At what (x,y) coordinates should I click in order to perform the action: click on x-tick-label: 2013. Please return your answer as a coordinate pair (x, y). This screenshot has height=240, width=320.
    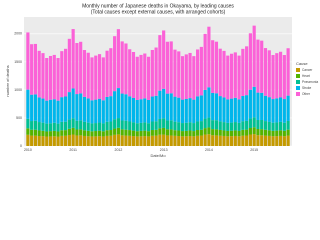
    Looking at the image, I should click on (164, 150).